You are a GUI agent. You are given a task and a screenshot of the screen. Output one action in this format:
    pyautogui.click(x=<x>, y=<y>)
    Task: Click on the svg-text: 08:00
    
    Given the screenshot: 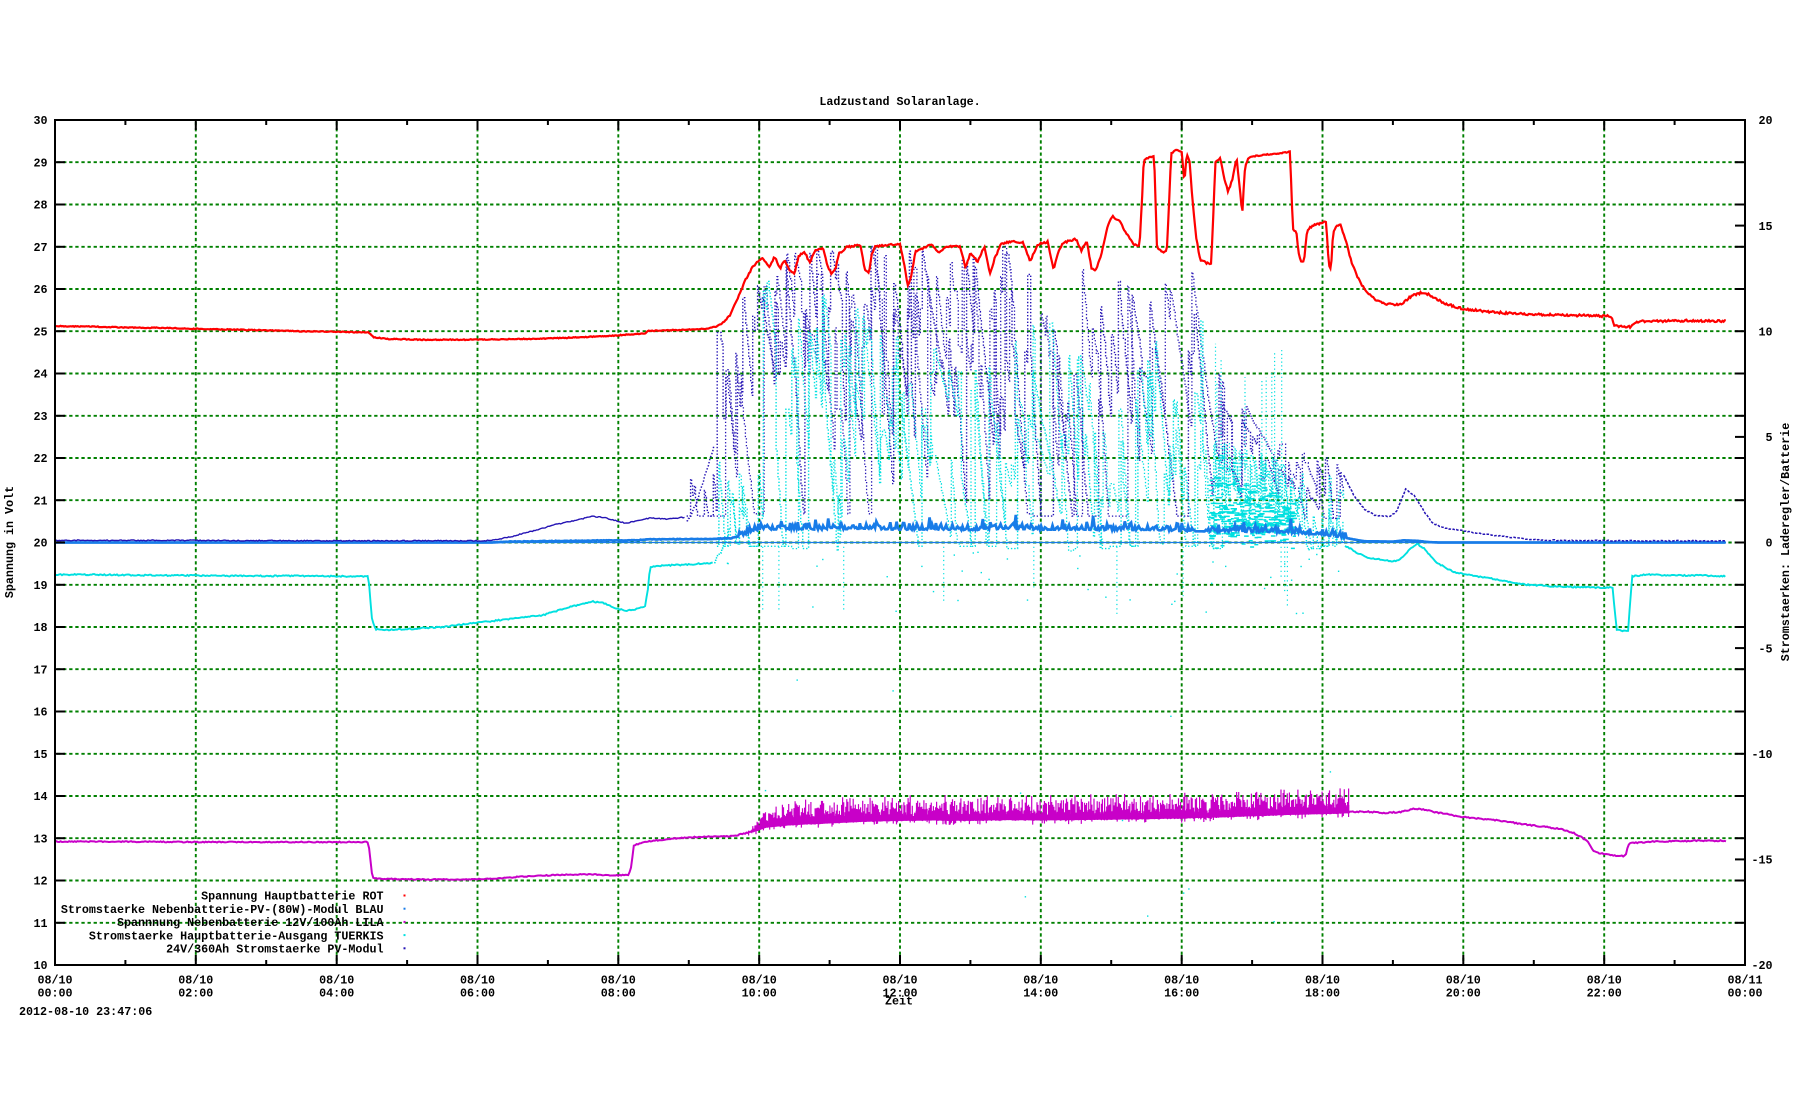 What is the action you would take?
    pyautogui.click(x=618, y=994)
    